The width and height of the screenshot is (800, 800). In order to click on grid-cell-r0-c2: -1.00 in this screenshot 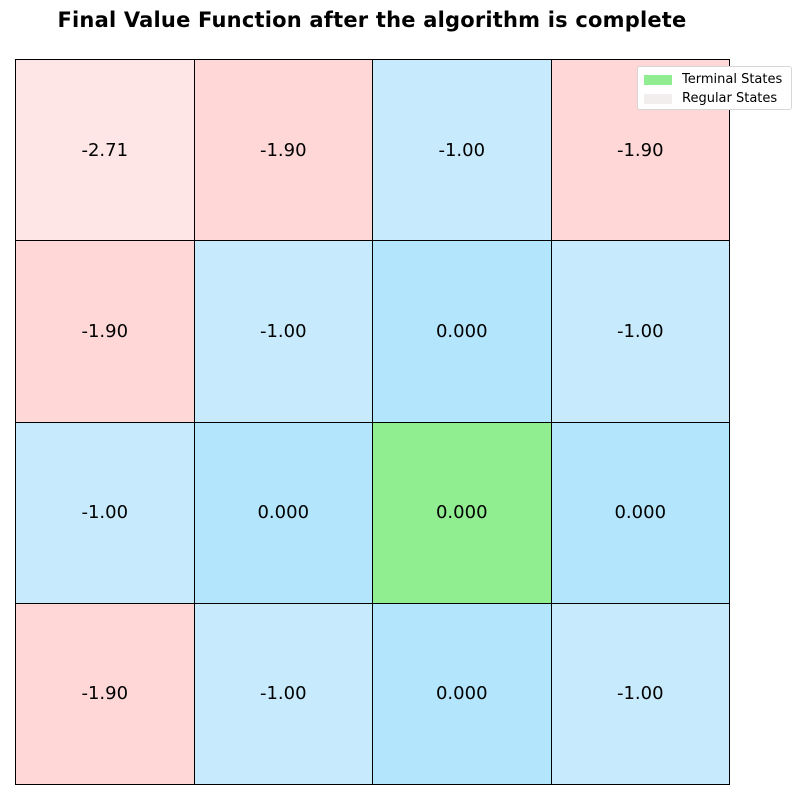, I will do `click(461, 150)`.